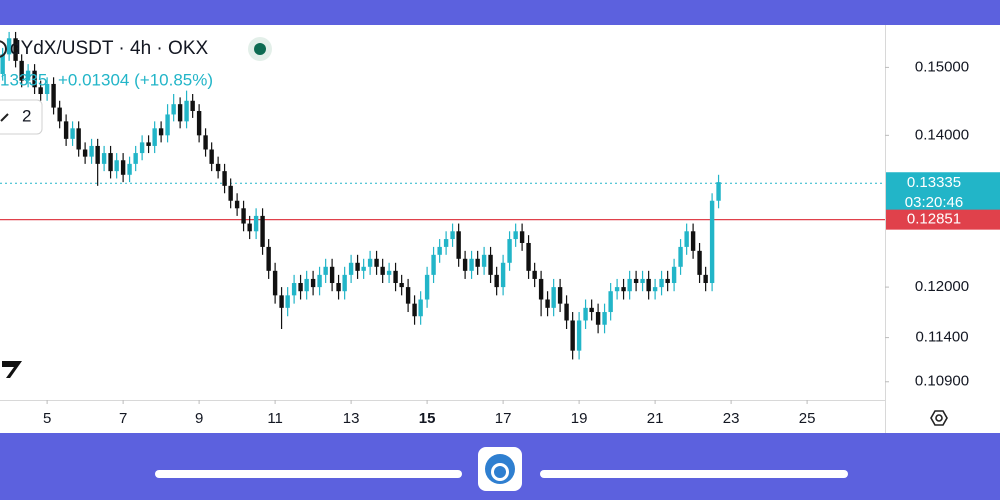 The height and width of the screenshot is (500, 1000). What do you see at coordinates (694, 474) in the screenshot?
I see `scroll-pill-right` at bounding box center [694, 474].